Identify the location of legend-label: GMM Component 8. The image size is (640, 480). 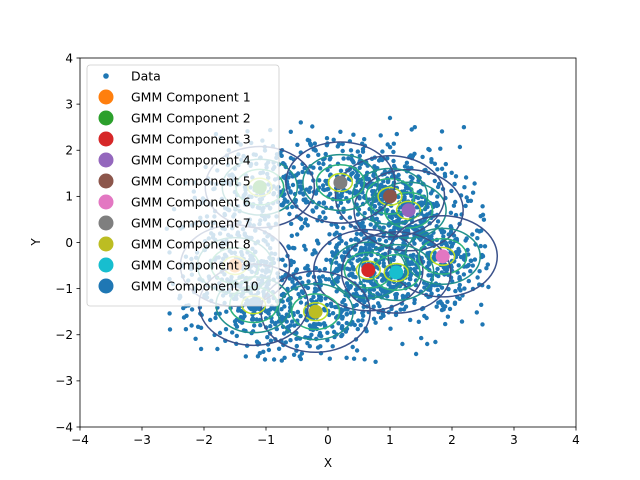
(191, 244).